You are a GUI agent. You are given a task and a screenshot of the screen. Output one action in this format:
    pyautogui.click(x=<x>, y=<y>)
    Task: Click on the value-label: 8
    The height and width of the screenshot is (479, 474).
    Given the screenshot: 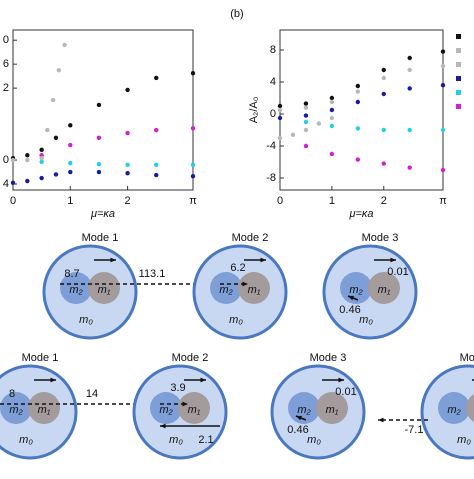 What is the action you would take?
    pyautogui.click(x=12, y=394)
    